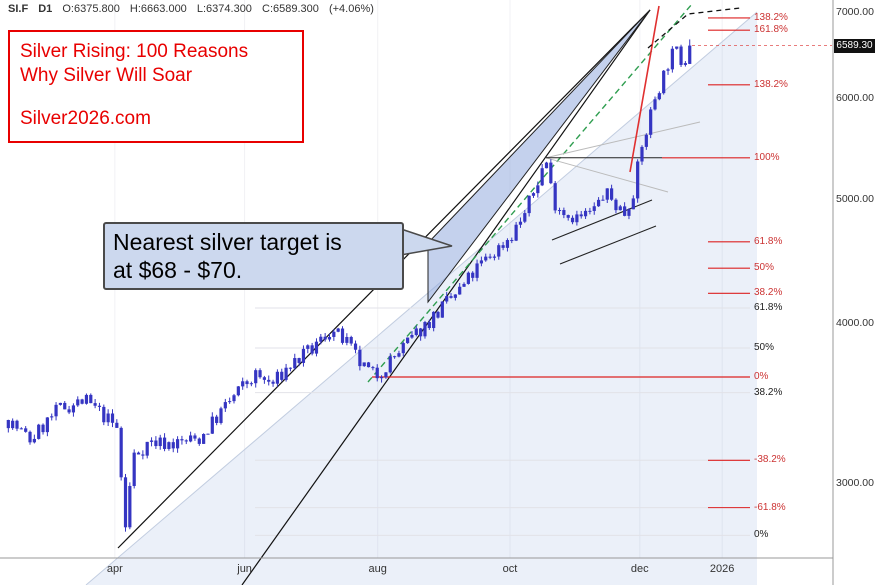 The height and width of the screenshot is (585, 875). I want to click on change-percent: (+4.06%), so click(351, 9).